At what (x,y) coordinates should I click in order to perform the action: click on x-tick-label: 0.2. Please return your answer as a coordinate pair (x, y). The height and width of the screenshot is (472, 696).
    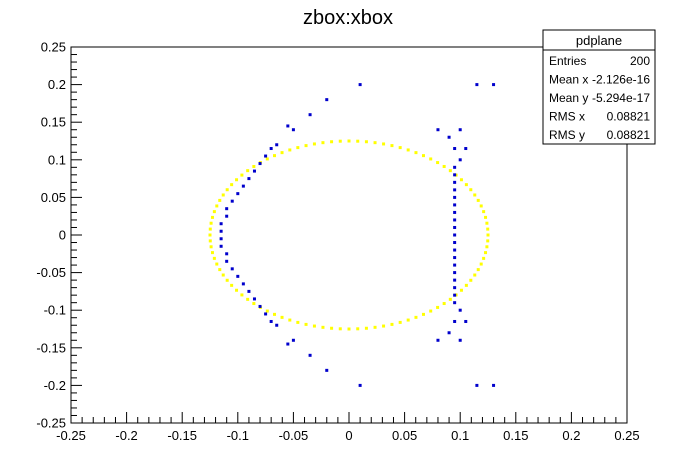
    Looking at the image, I should click on (571, 435).